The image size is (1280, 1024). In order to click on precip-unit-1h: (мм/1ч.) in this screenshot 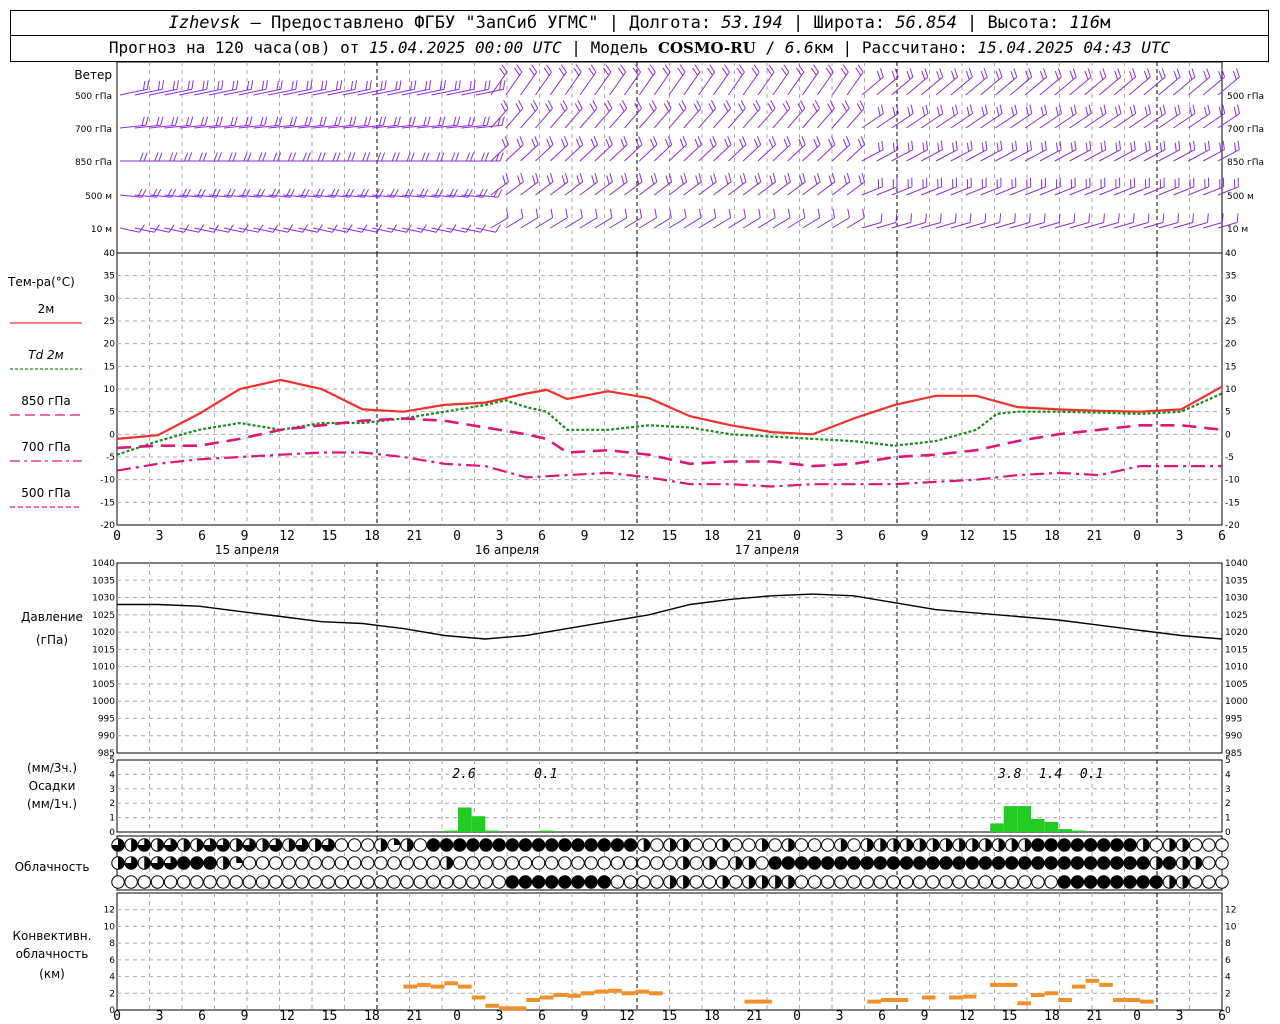, I will do `click(52, 804)`.